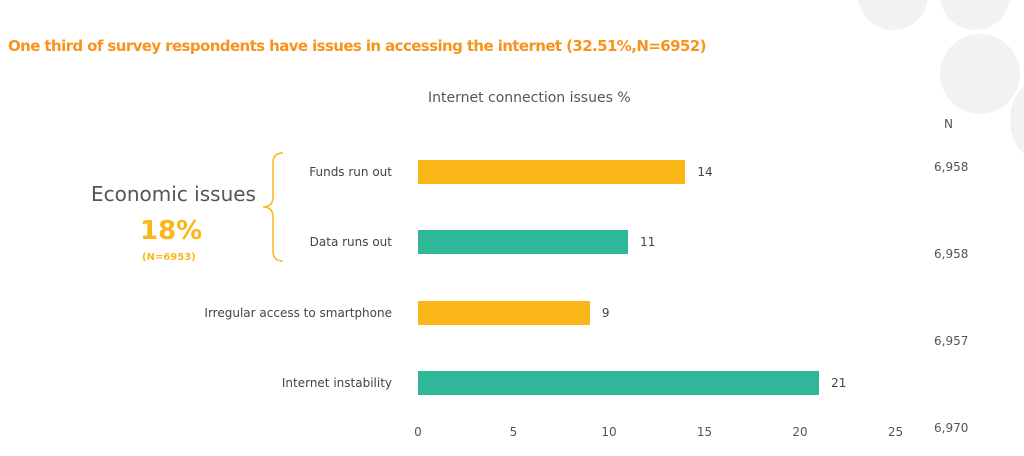  Describe the element at coordinates (513, 432) in the screenshot. I see `x-tick-label: 5` at that location.